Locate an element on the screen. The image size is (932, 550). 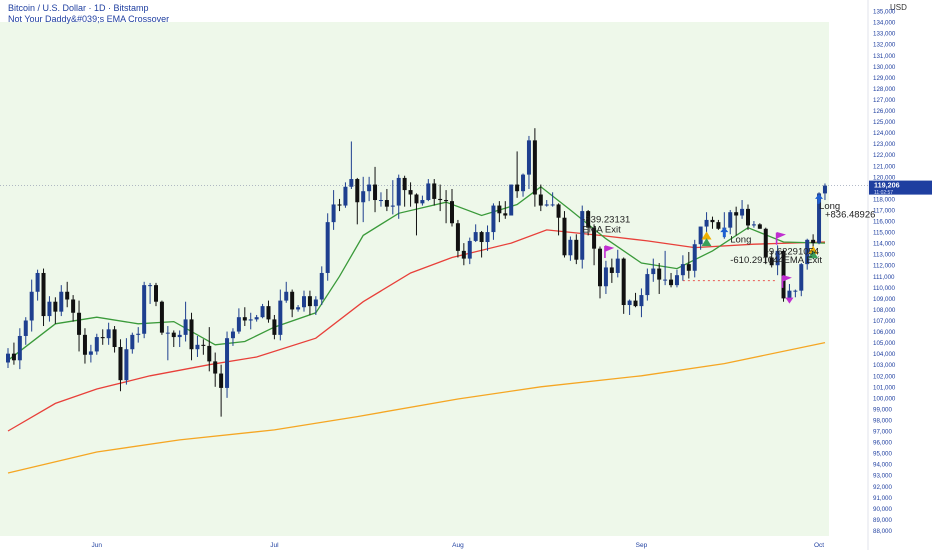
x-tick-label: Sep is located at coordinates (642, 545).